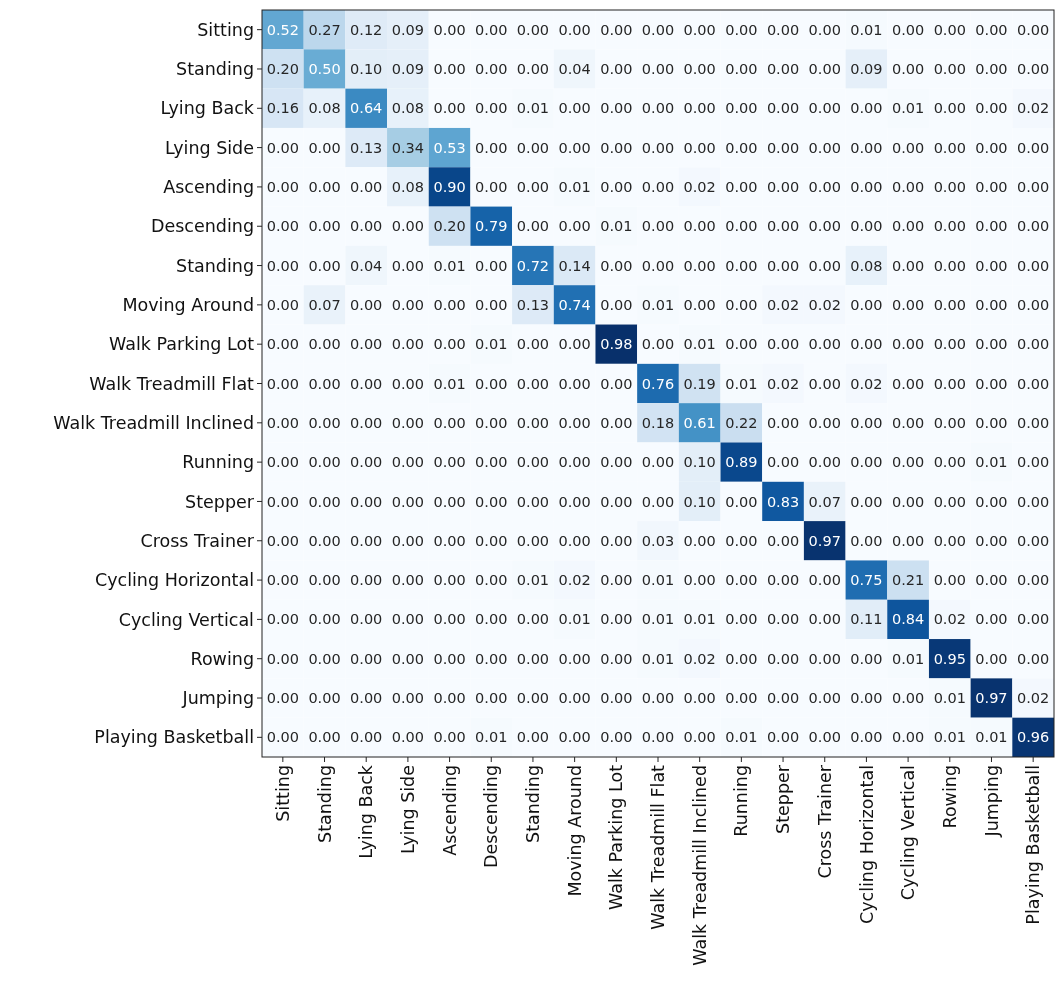  What do you see at coordinates (991, 698) in the screenshot?
I see `data-label: 0.97` at bounding box center [991, 698].